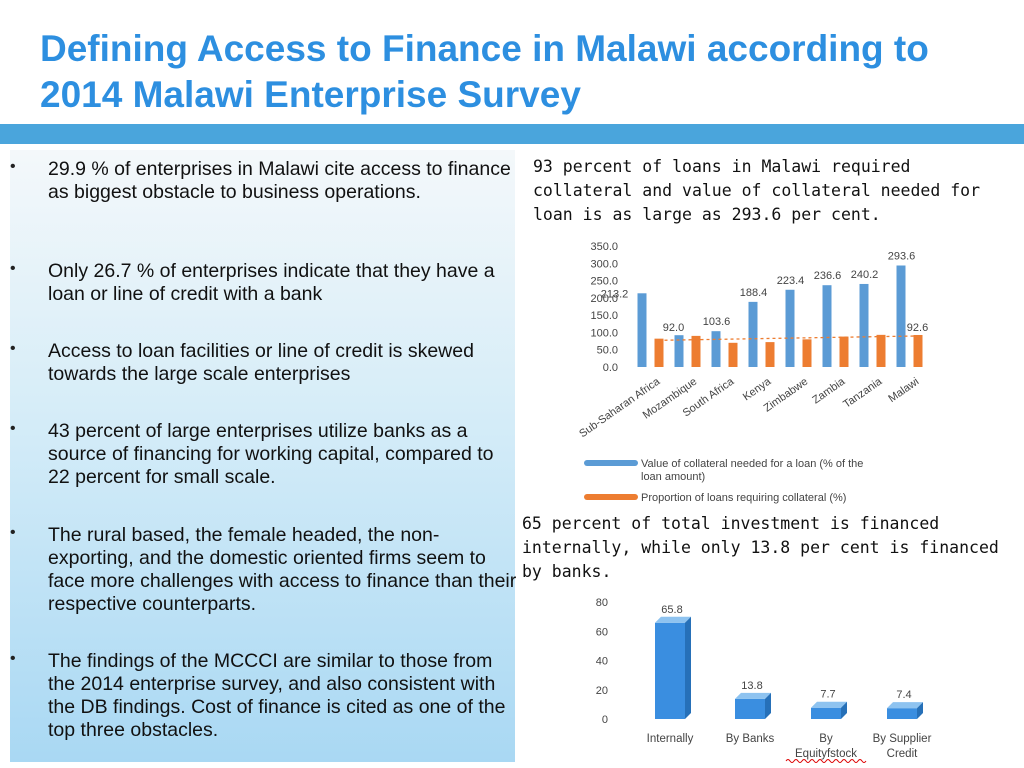 The height and width of the screenshot is (768, 1024). What do you see at coordinates (717, 322) in the screenshot?
I see `data-label: 103.6` at bounding box center [717, 322].